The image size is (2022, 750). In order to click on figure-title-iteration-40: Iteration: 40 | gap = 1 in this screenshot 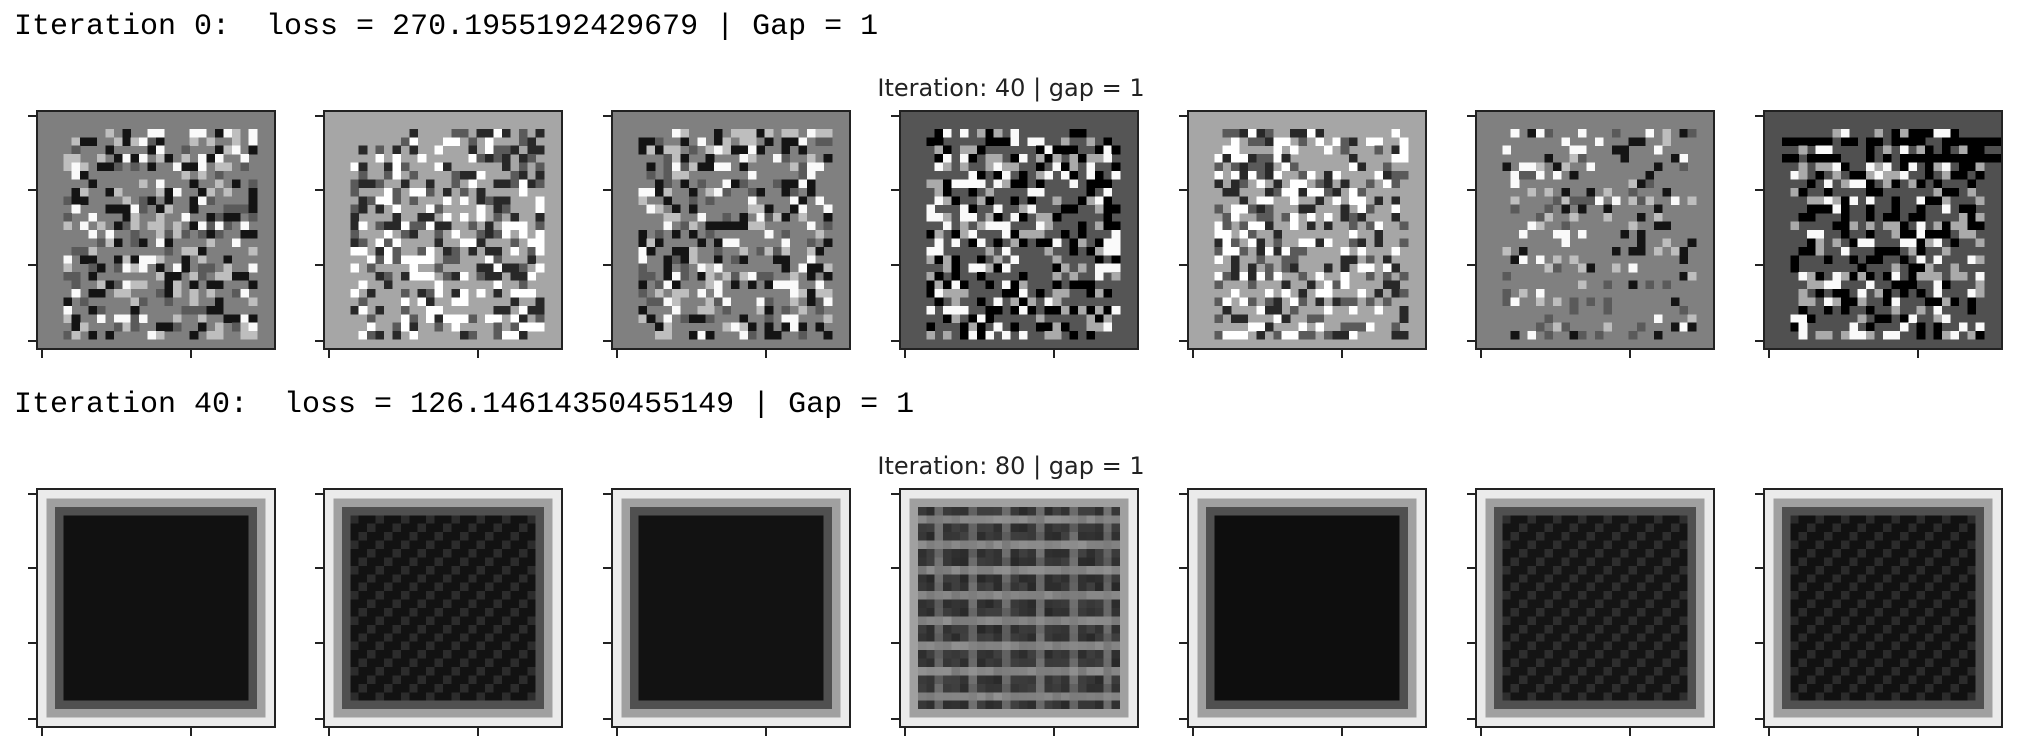, I will do `click(1011, 88)`.